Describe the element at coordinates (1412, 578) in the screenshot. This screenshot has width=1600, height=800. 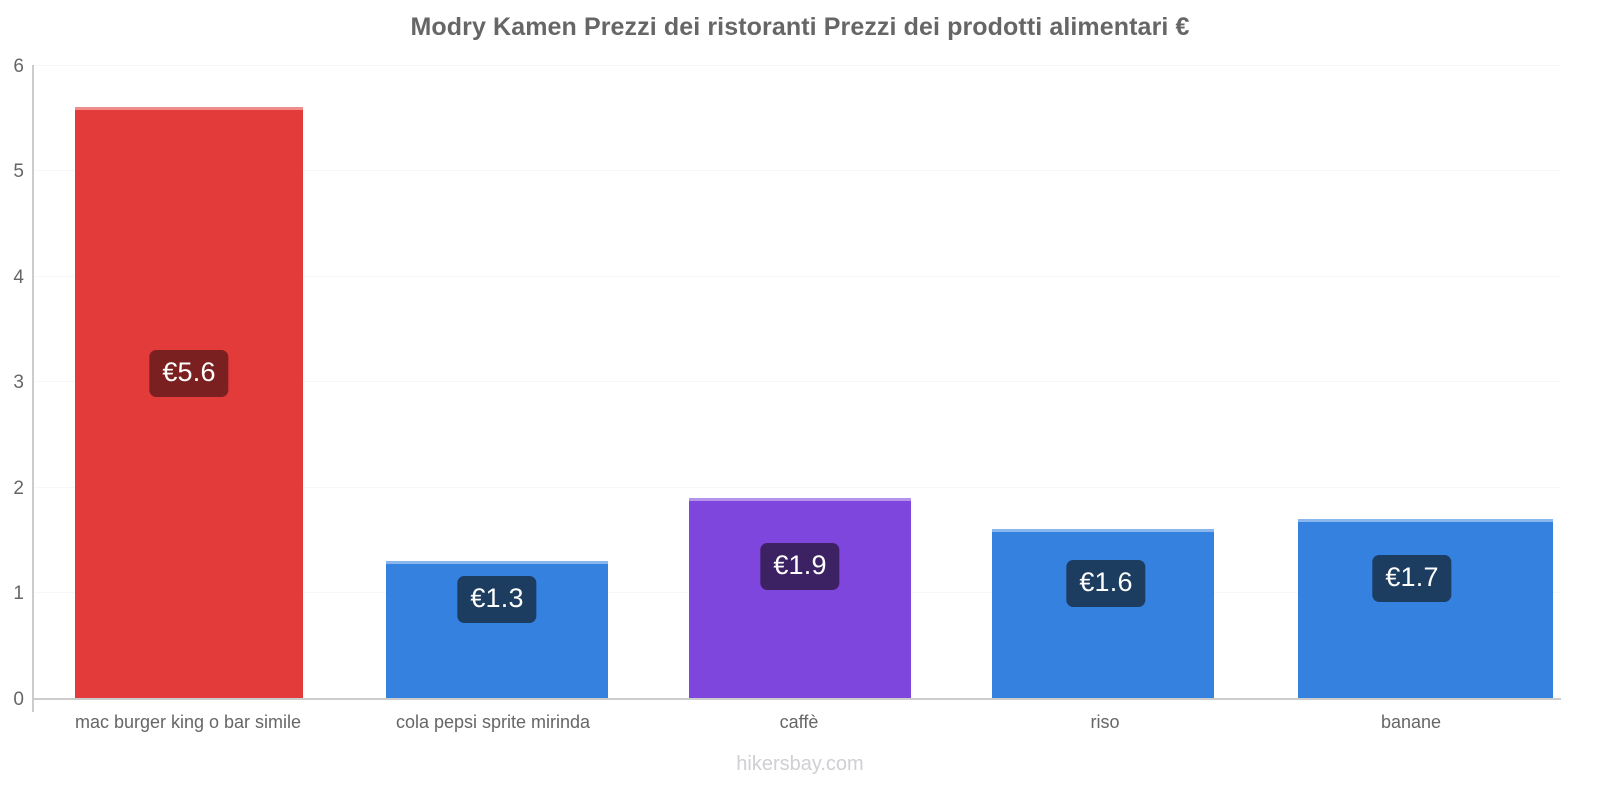
I see `value-label-banane: €1.7` at that location.